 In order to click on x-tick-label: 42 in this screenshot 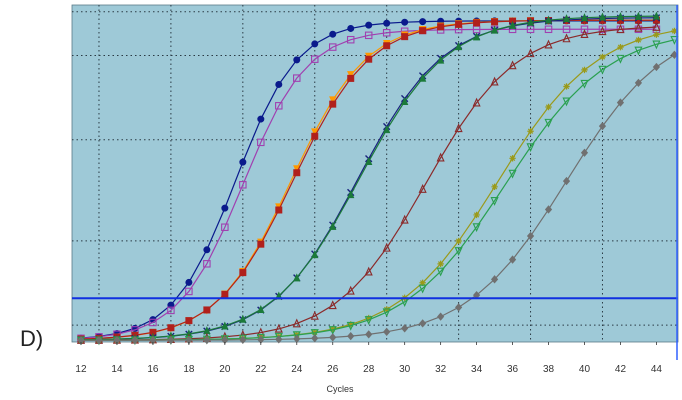, I will do `click(621, 369)`.